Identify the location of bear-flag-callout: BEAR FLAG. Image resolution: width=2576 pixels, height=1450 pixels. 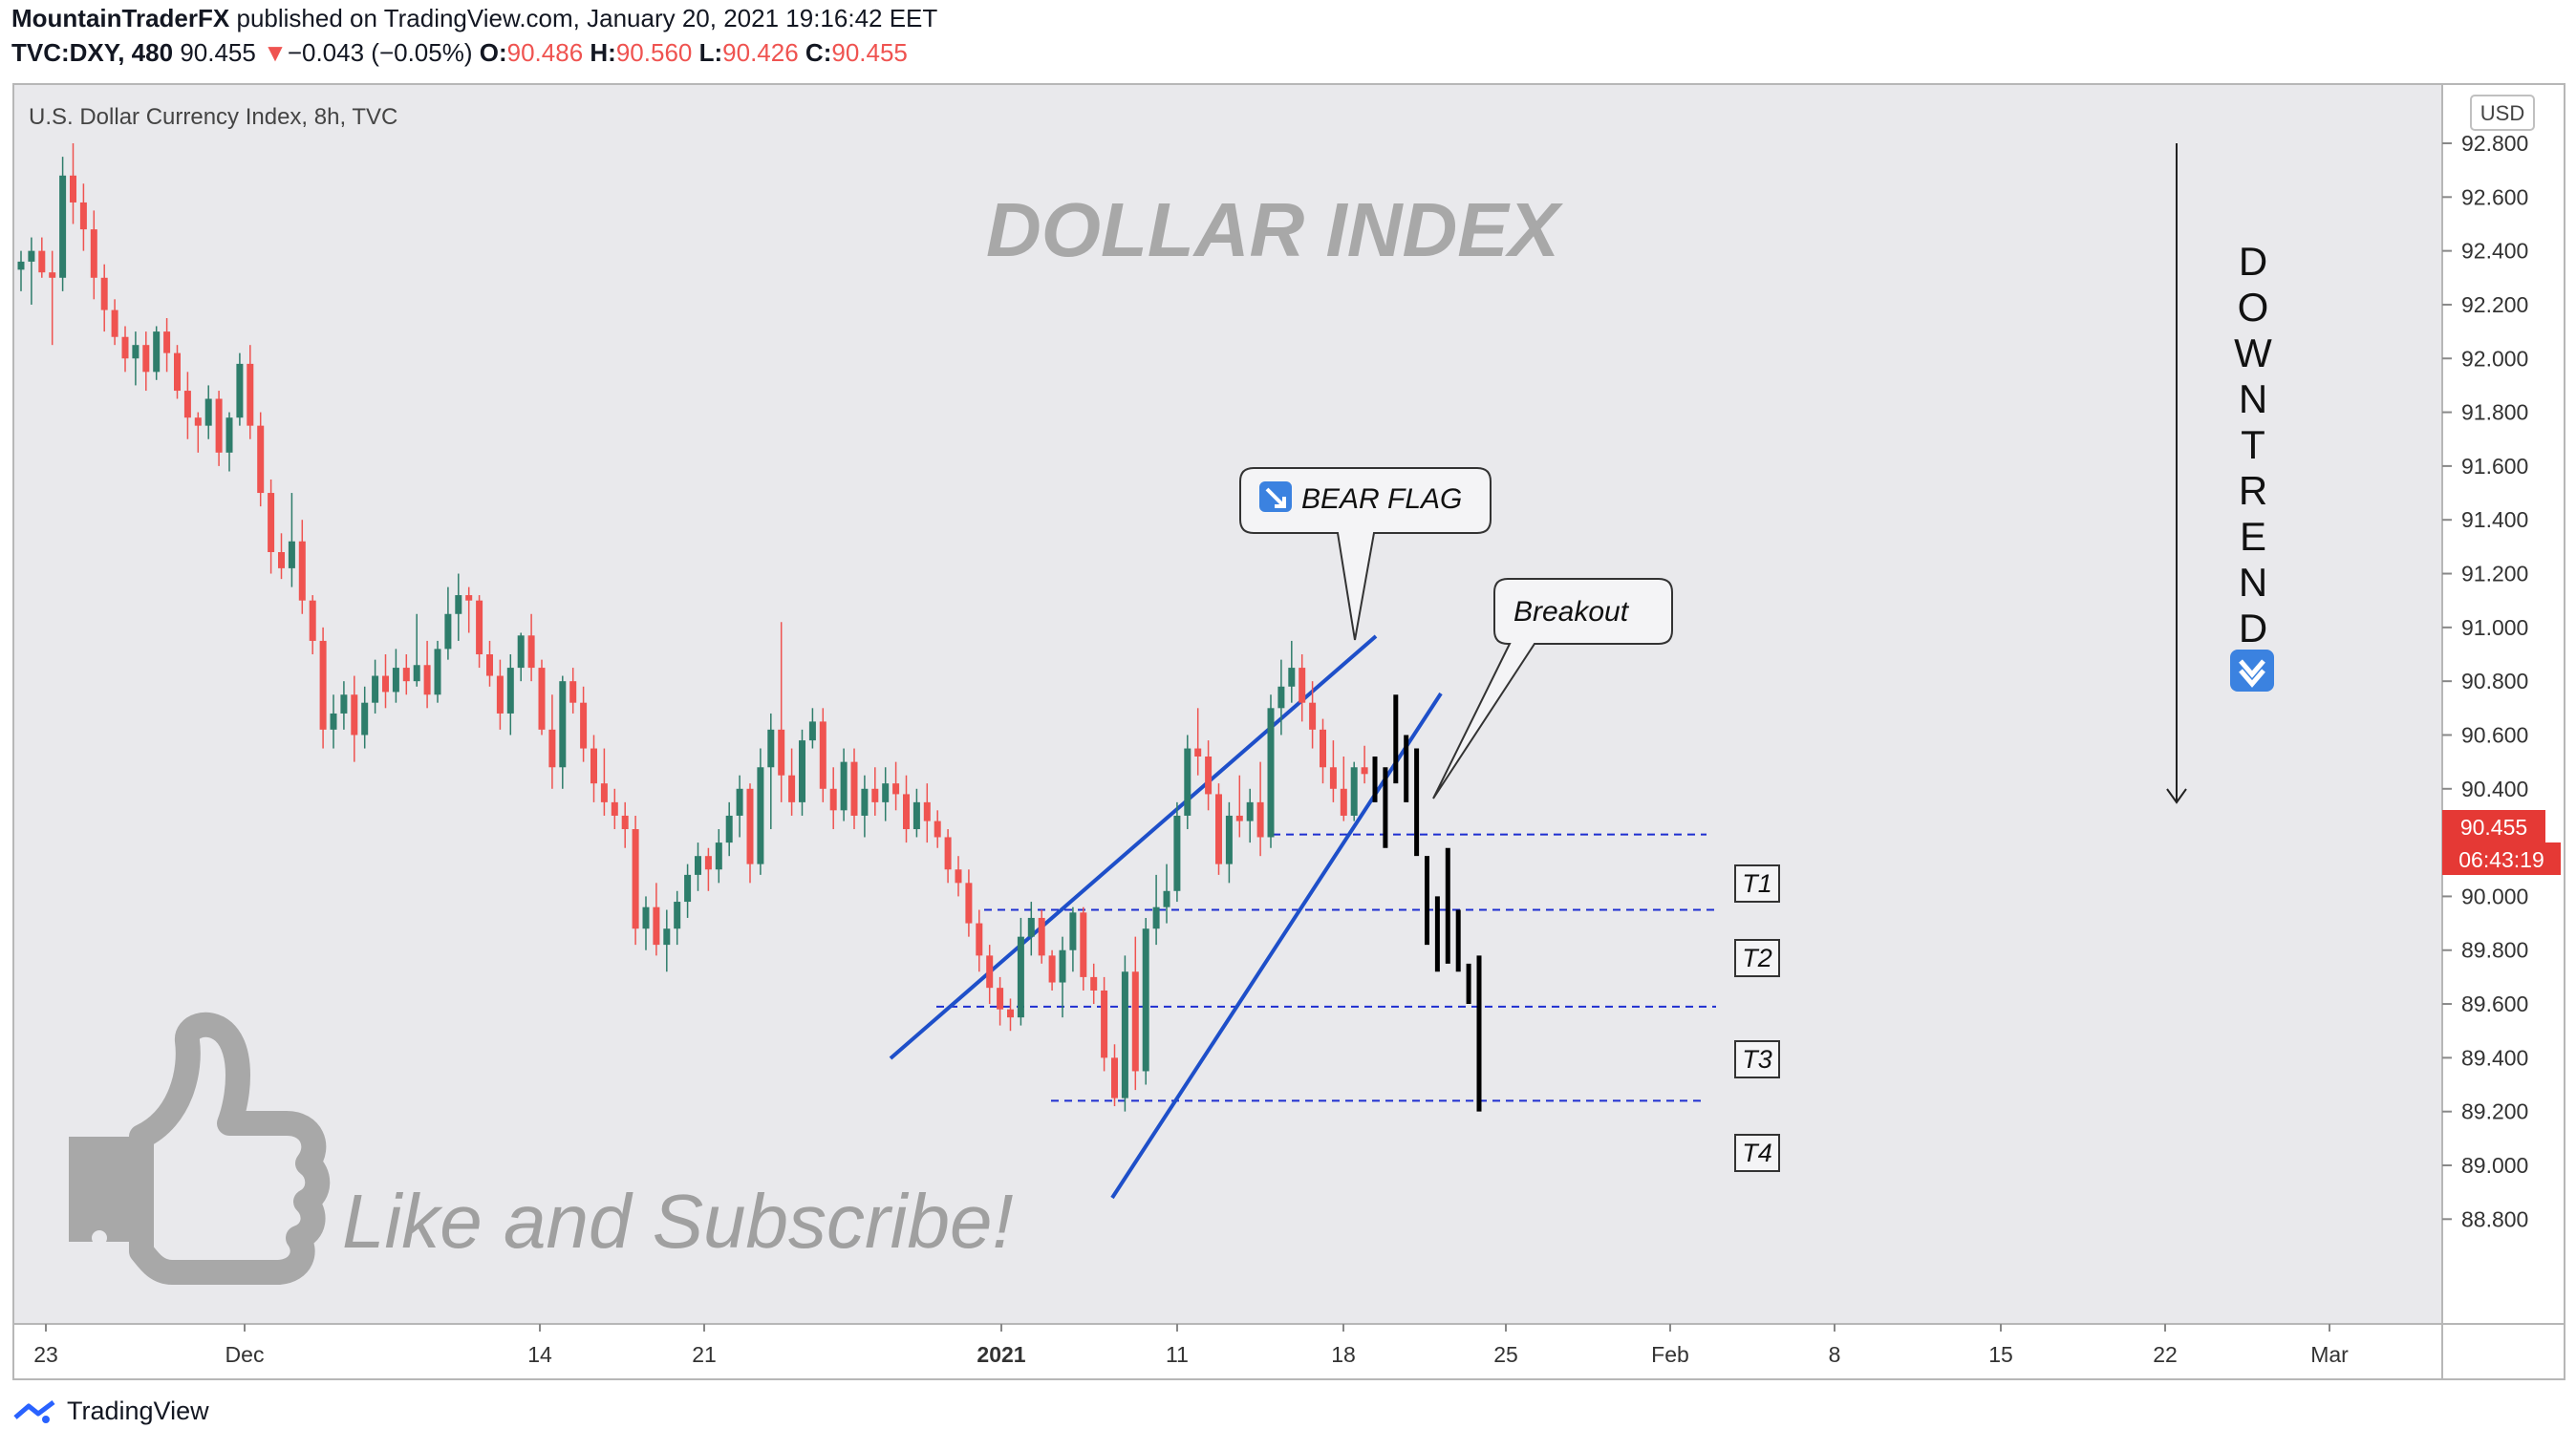
(1365, 554).